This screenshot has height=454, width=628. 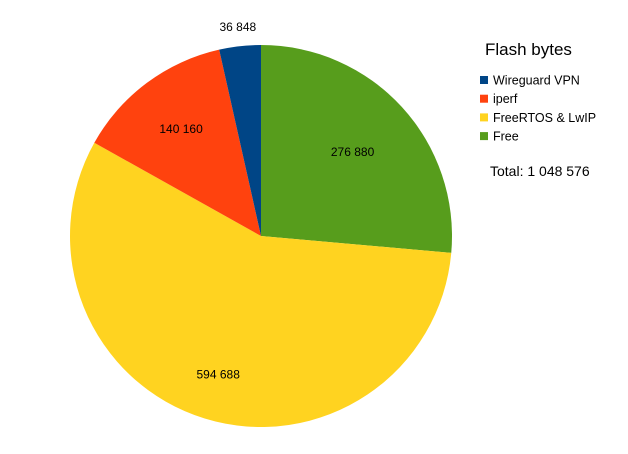 What do you see at coordinates (528, 49) in the screenshot?
I see `legend-title: Flash bytes` at bounding box center [528, 49].